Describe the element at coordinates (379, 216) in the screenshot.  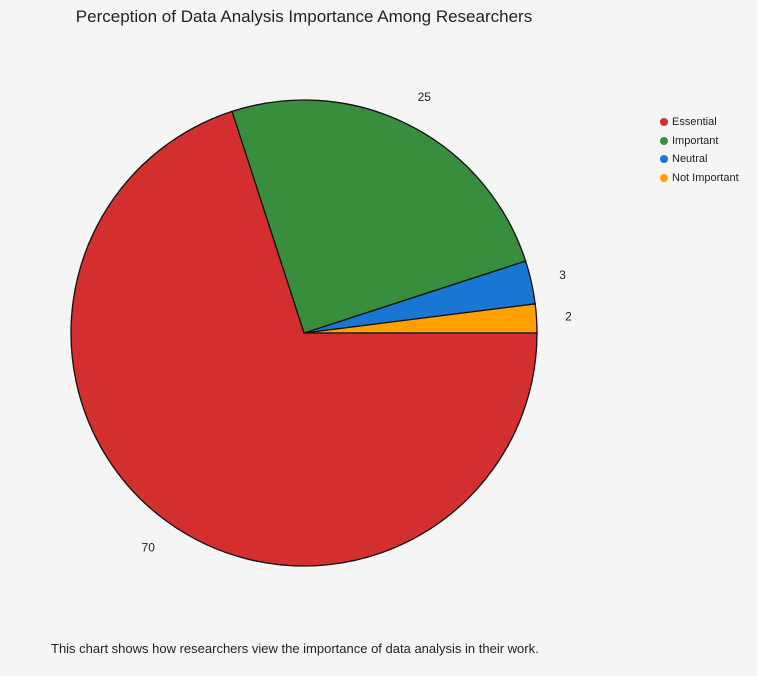
I see `pie-slice-important` at that location.